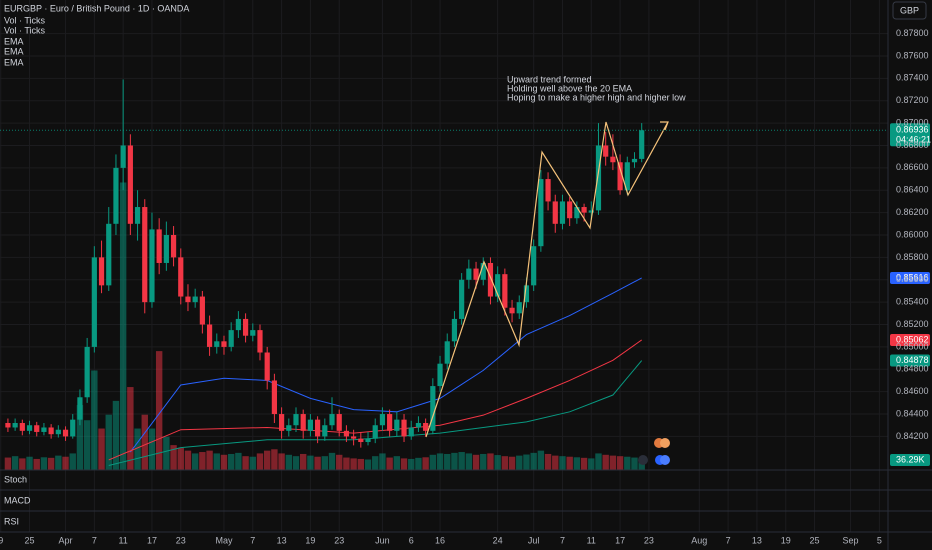 Image resolution: width=932 pixels, height=550 pixels. Describe the element at coordinates (851, 540) in the screenshot. I see `x-tick-label: Sep` at that location.